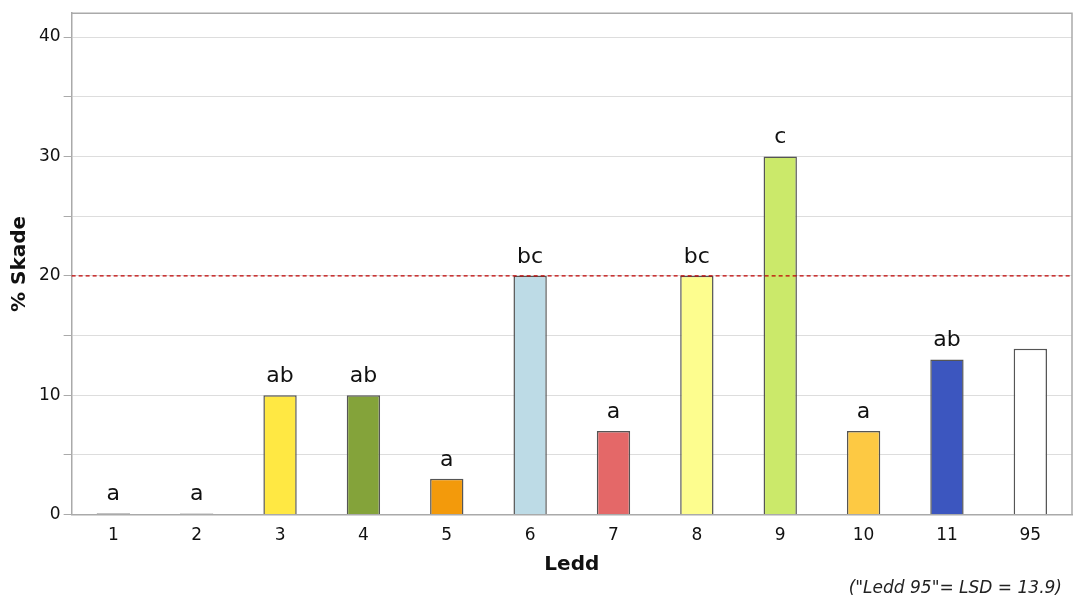 The image size is (1074, 603). What do you see at coordinates (49, 393) in the screenshot?
I see `y-tick-label: 10` at bounding box center [49, 393].